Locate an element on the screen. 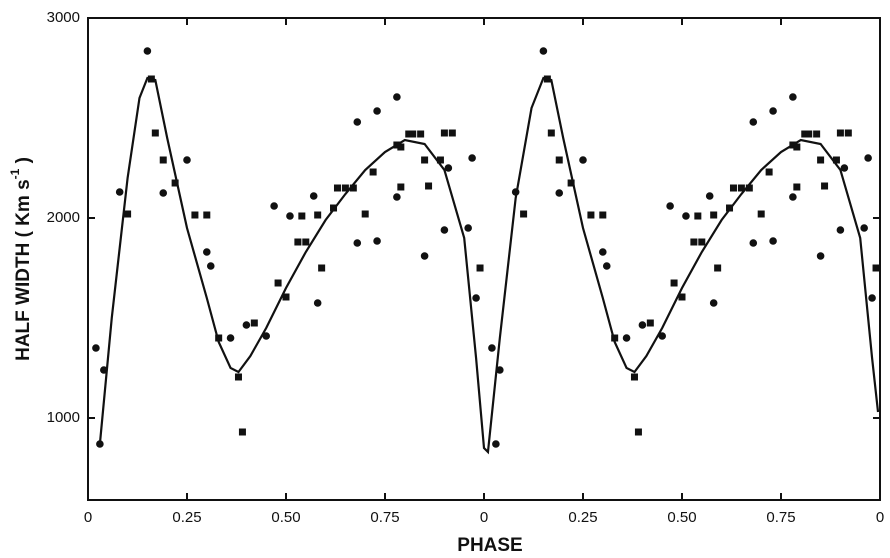  x-axis-label: PHASE is located at coordinates (489, 545).